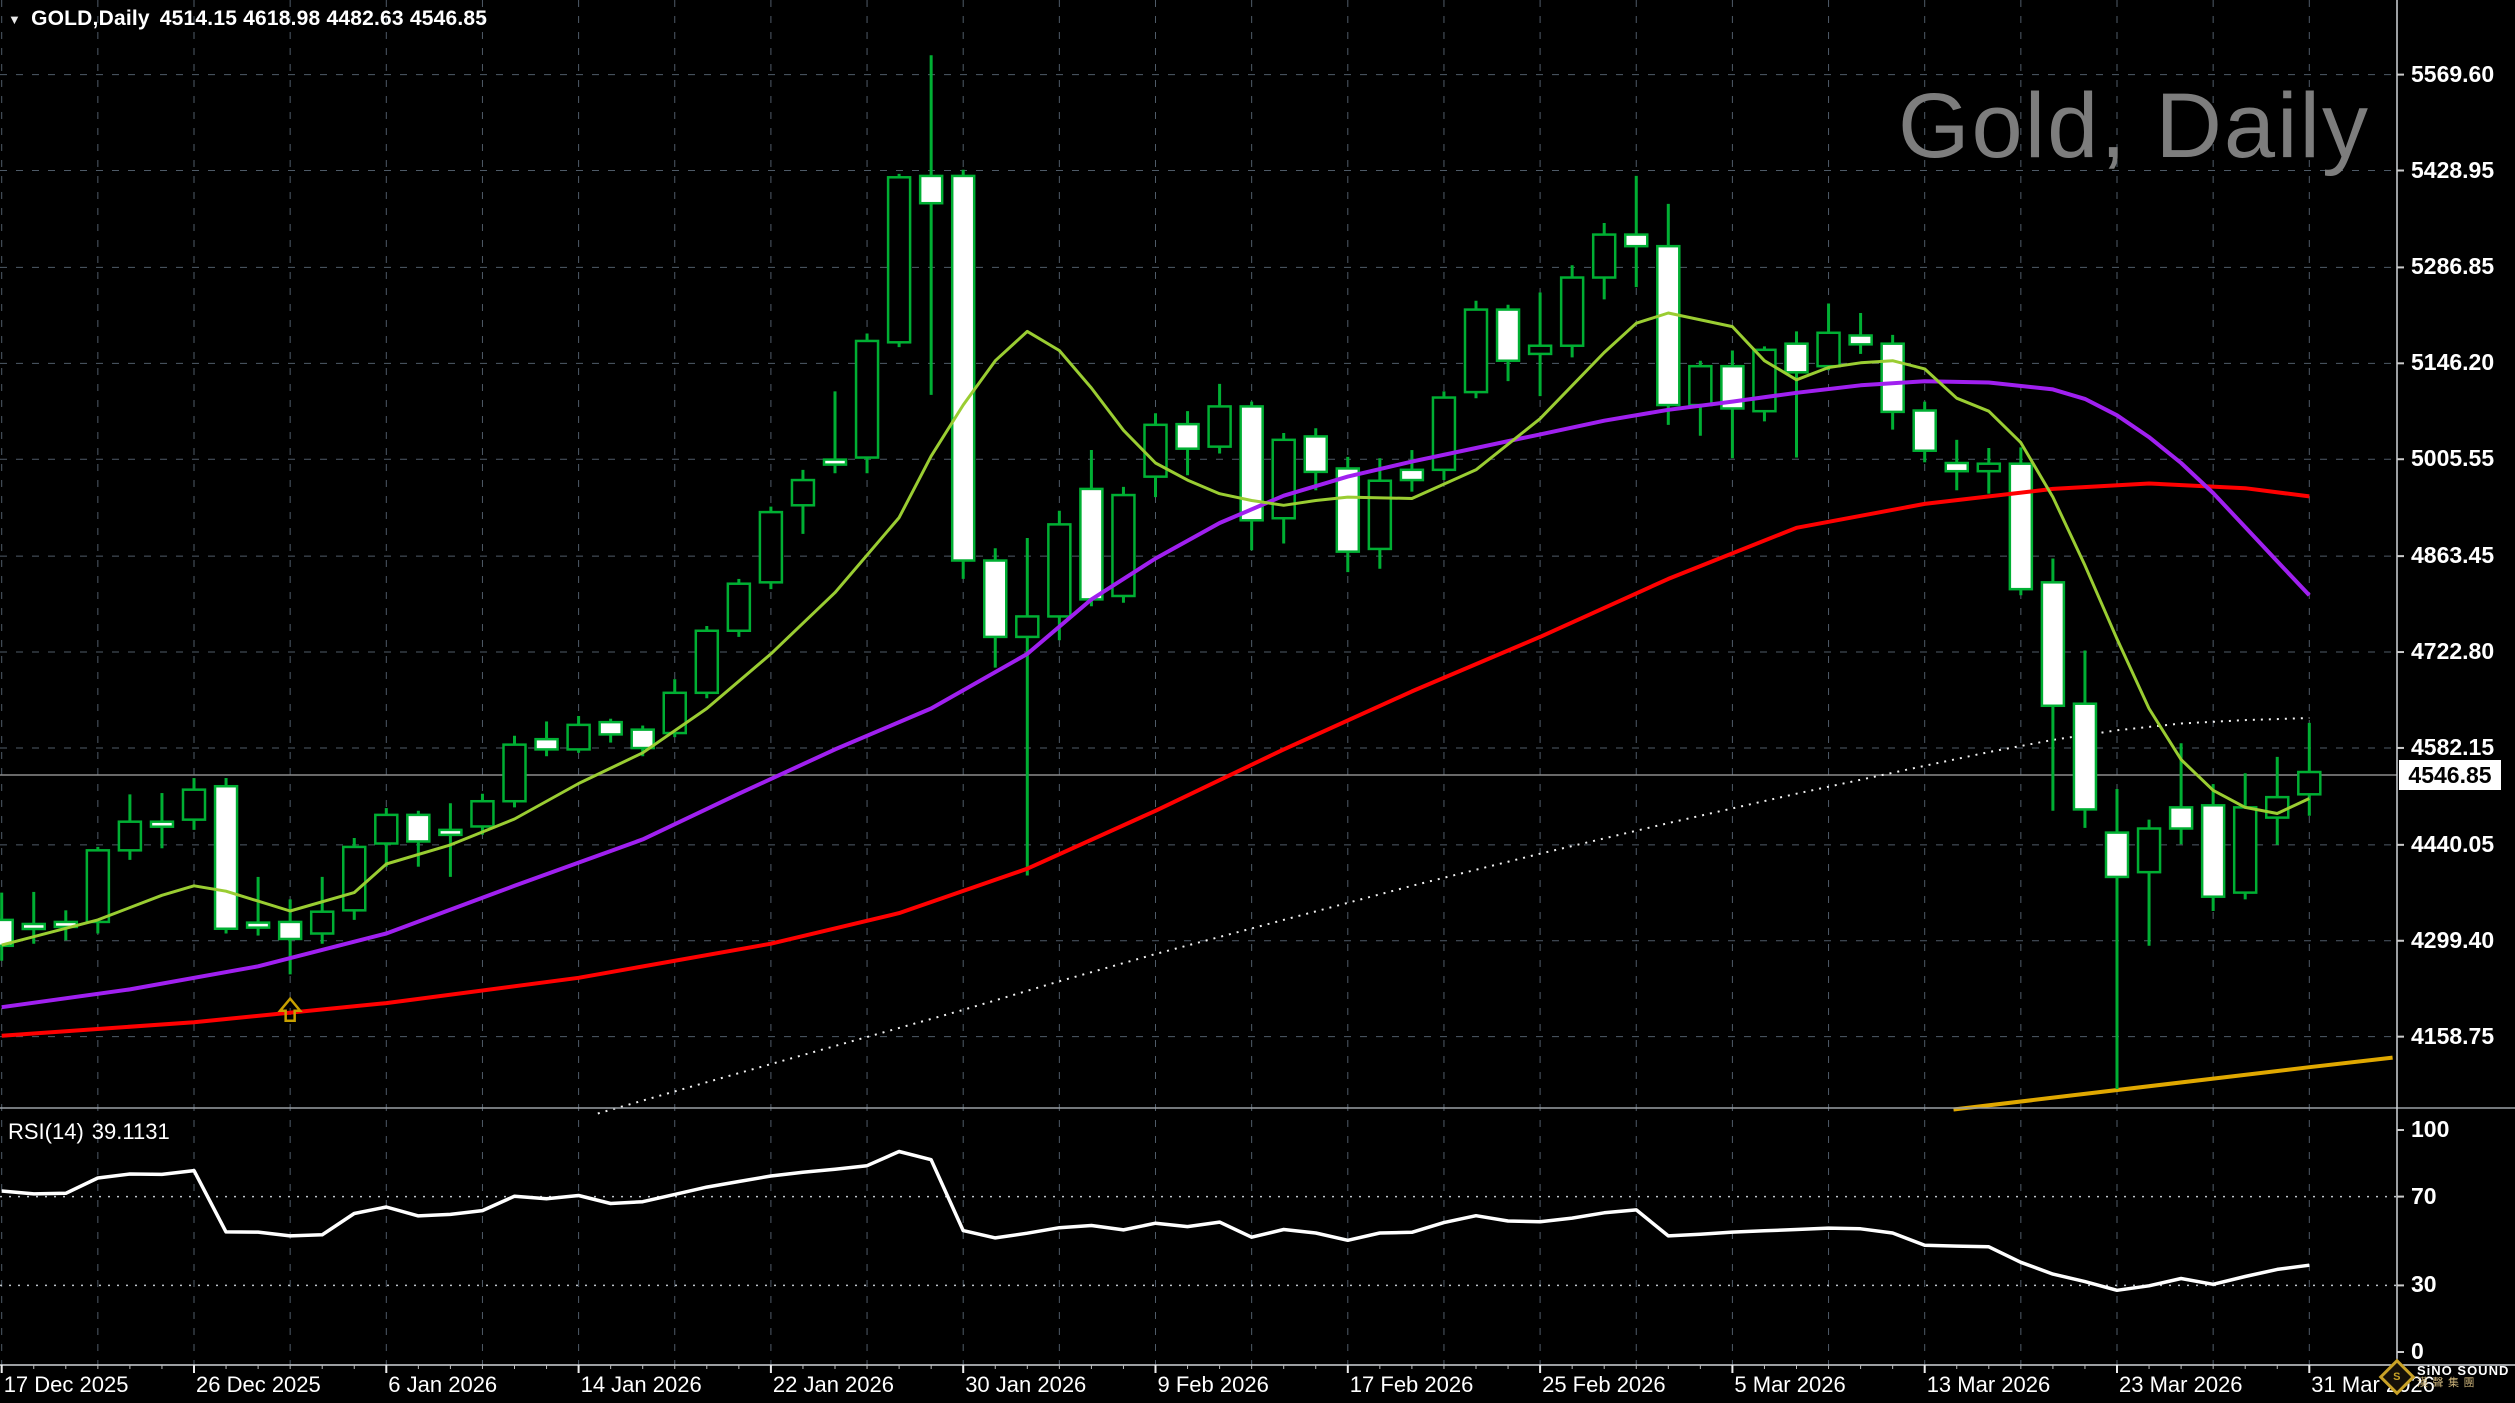  Describe the element at coordinates (15, 19) in the screenshot. I see `symbol-dropdown-icon: ▼` at that location.